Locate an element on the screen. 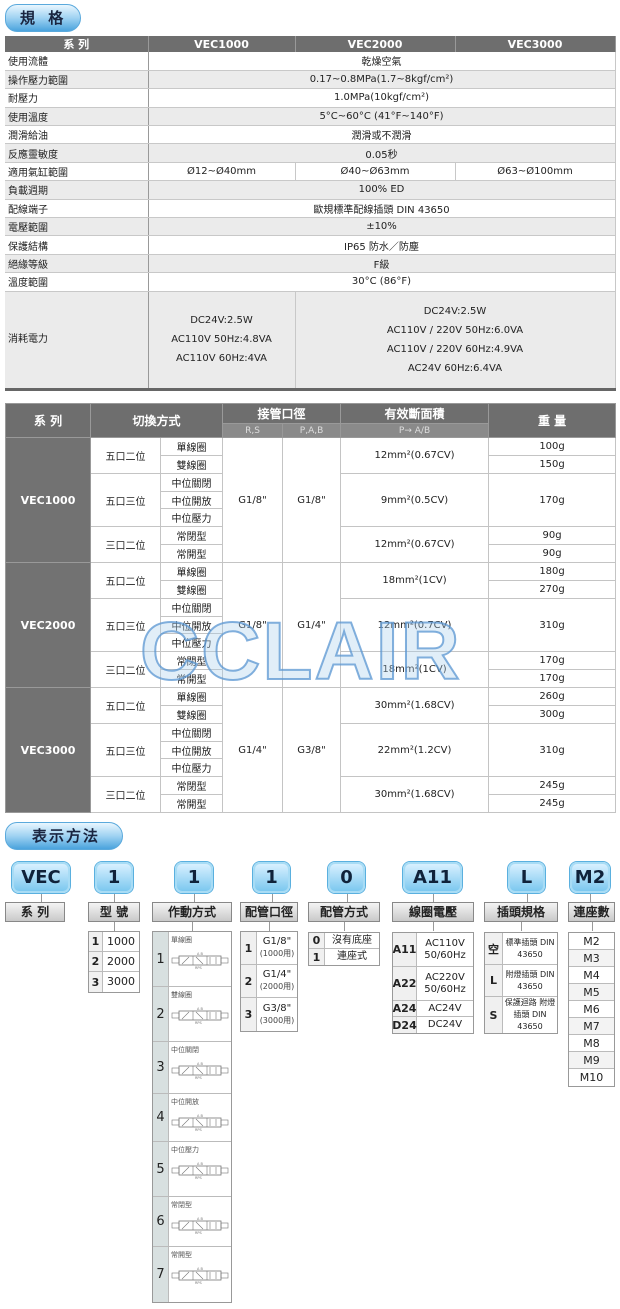  option-value: G1/8" is located at coordinates (277, 941).